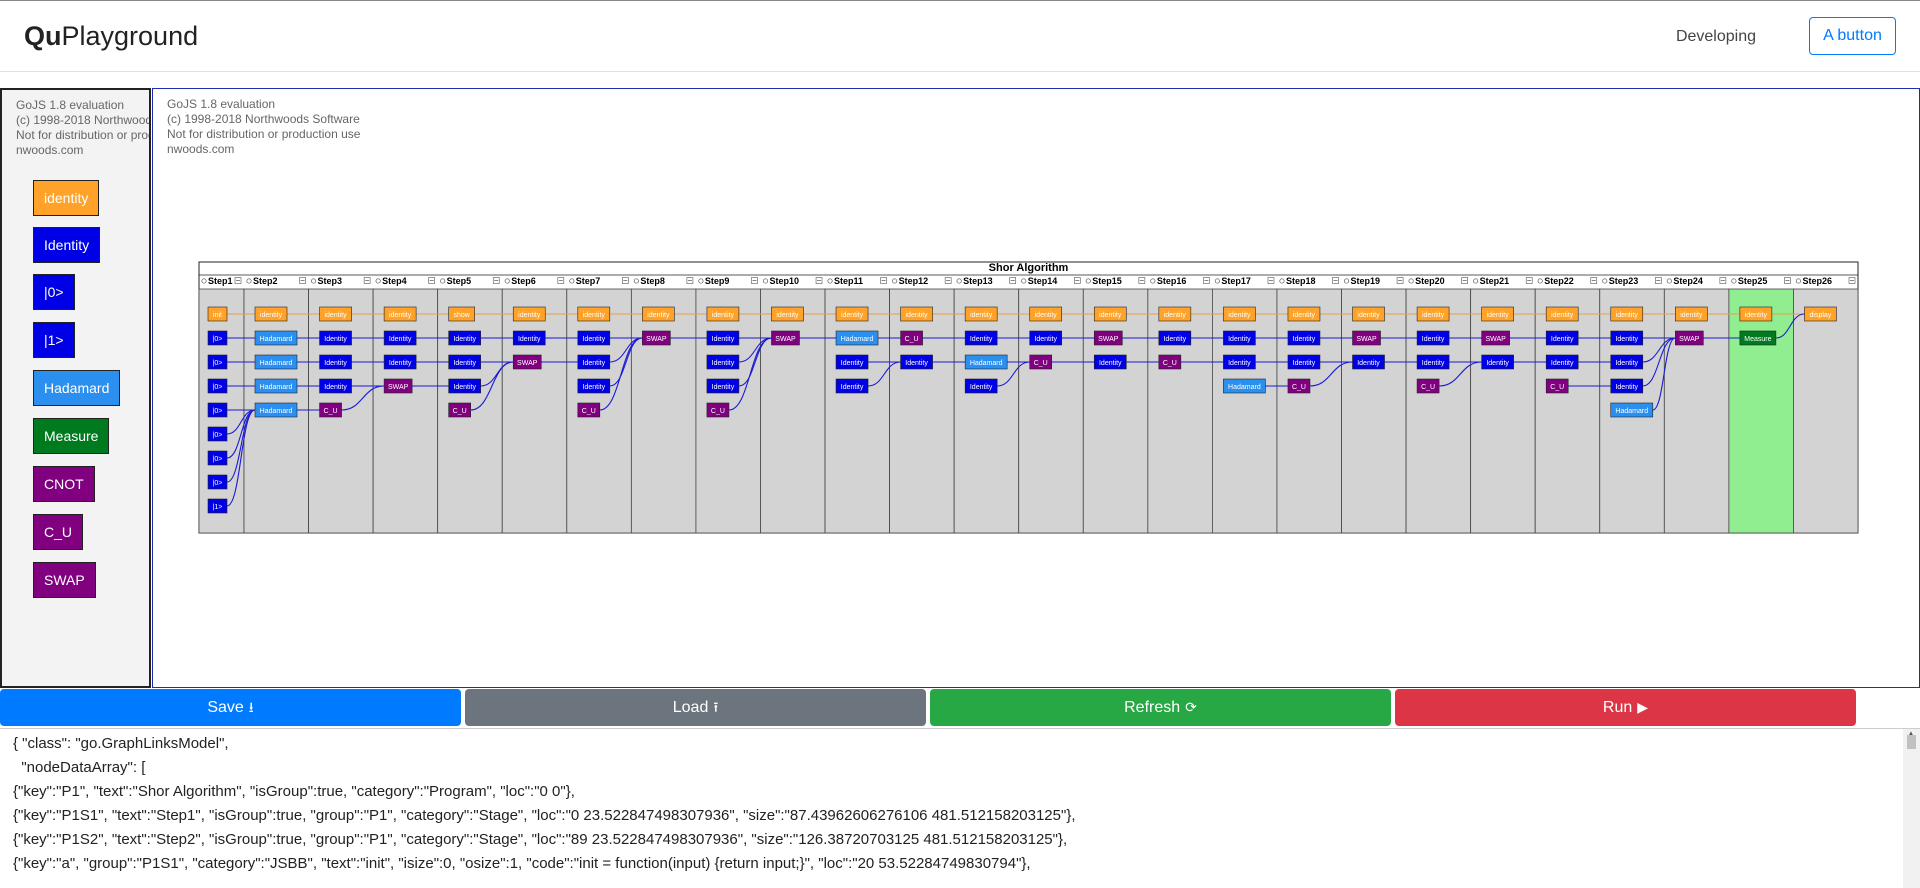 This screenshot has width=1920, height=888. What do you see at coordinates (111, 36) in the screenshot?
I see `brand-logo: QuPlayground` at bounding box center [111, 36].